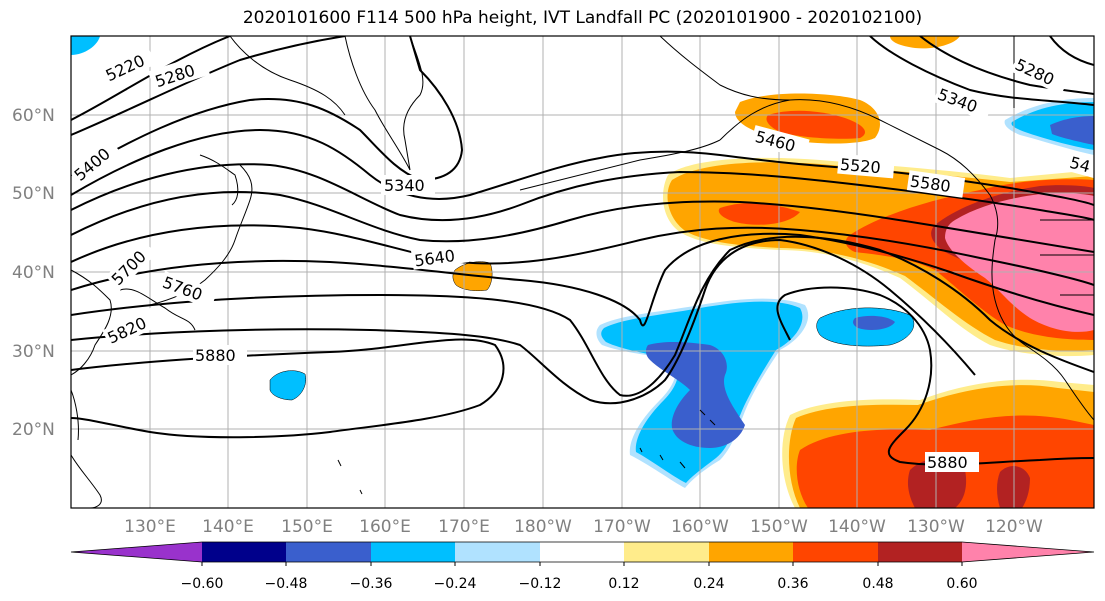 The height and width of the screenshot is (601, 1105). I want to click on contour-label: 54, so click(1080, 165).